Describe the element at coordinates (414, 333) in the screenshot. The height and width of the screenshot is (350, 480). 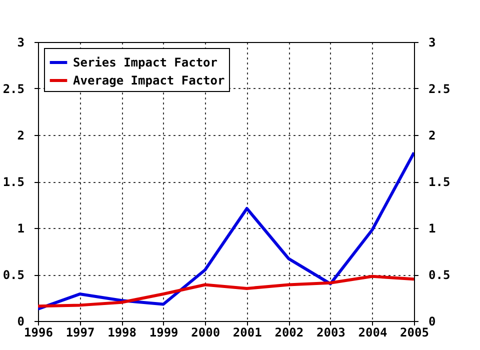
I see `x-tick-label: 2005` at that location.